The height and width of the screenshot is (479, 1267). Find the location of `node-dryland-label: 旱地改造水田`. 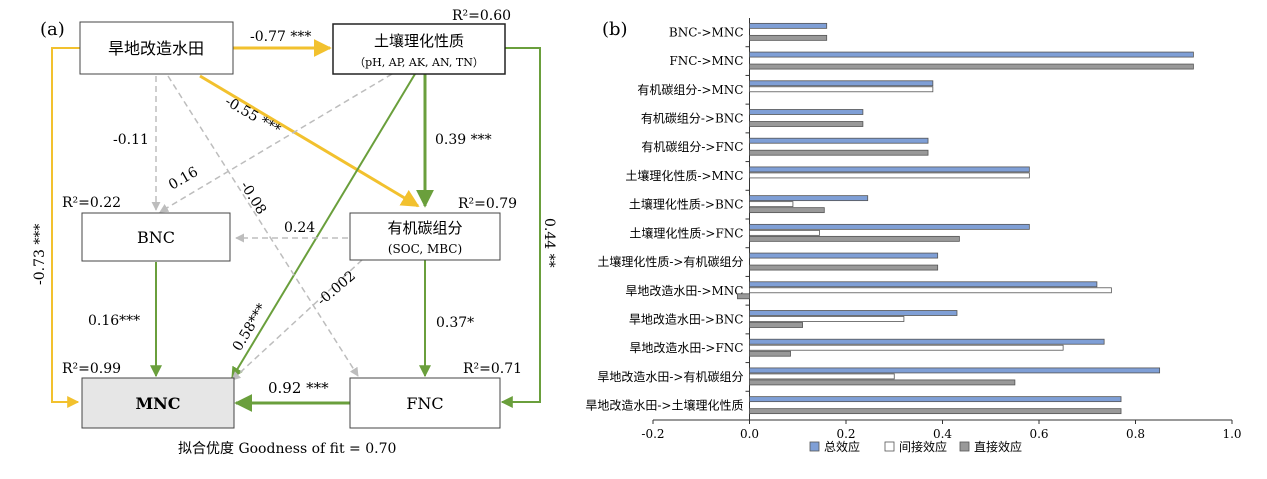

node-dryland-label: 旱地改造水田 is located at coordinates (156, 48).